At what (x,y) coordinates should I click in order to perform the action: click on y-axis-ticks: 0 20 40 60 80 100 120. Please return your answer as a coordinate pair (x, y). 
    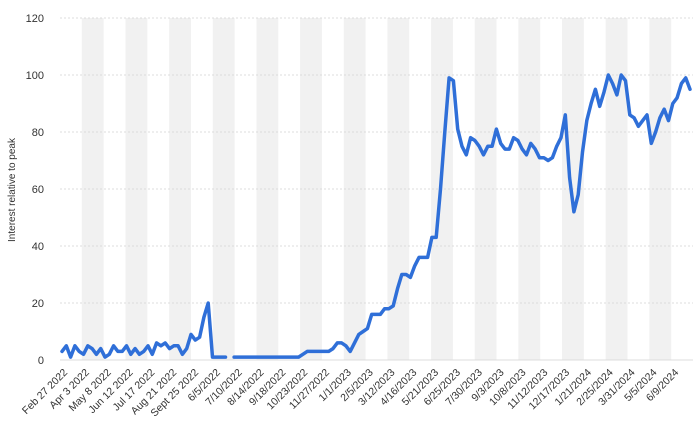
    Looking at the image, I should click on (35, 190).